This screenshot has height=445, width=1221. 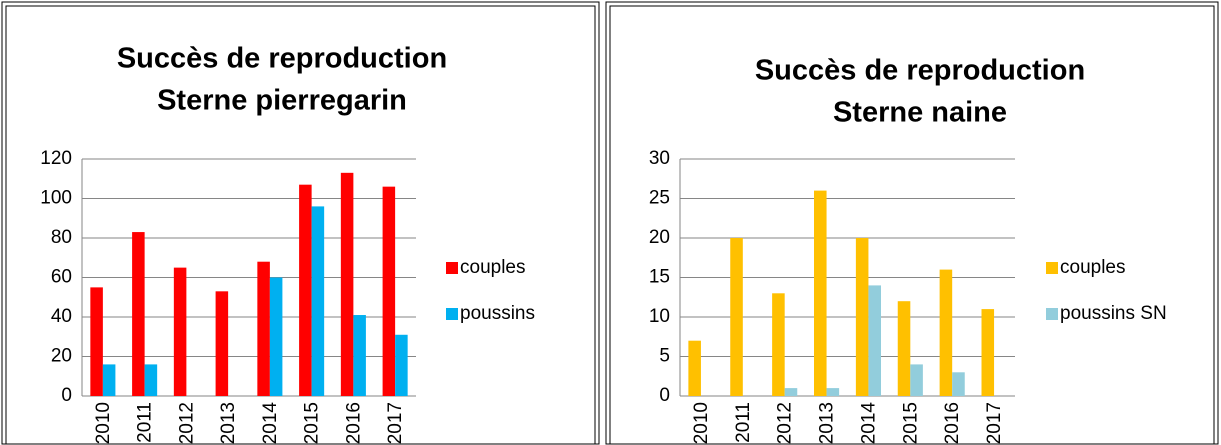 I want to click on y-tick-label: 5, so click(x=664, y=356).